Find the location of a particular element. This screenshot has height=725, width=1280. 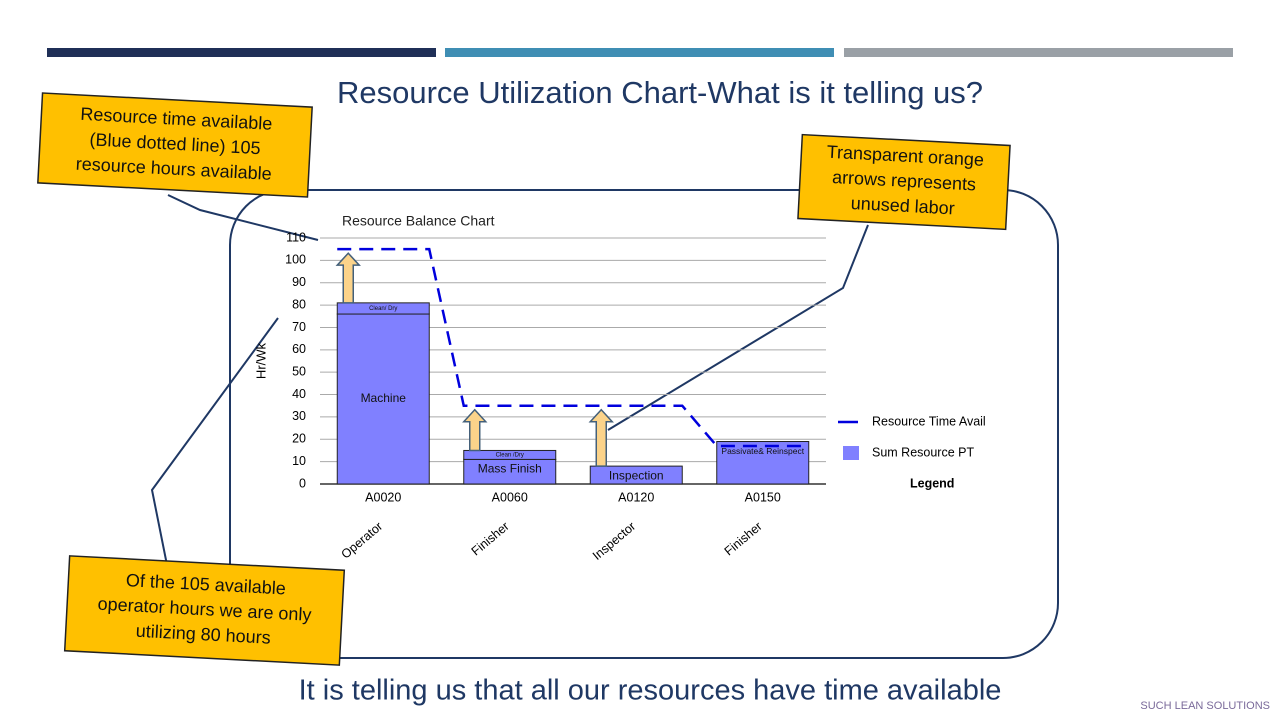

segment-label: Clean/ Dry is located at coordinates (383, 309).